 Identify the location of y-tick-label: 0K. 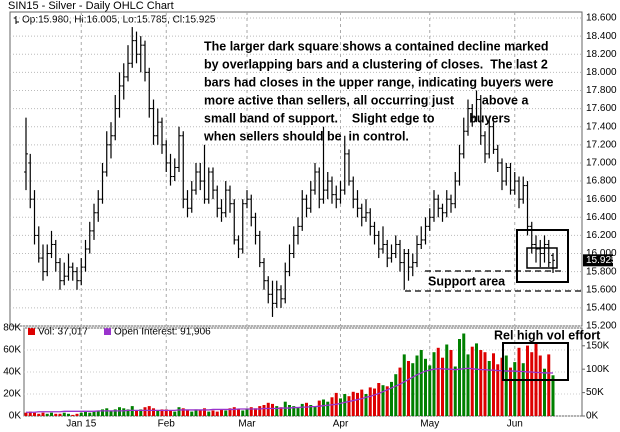
(15, 416).